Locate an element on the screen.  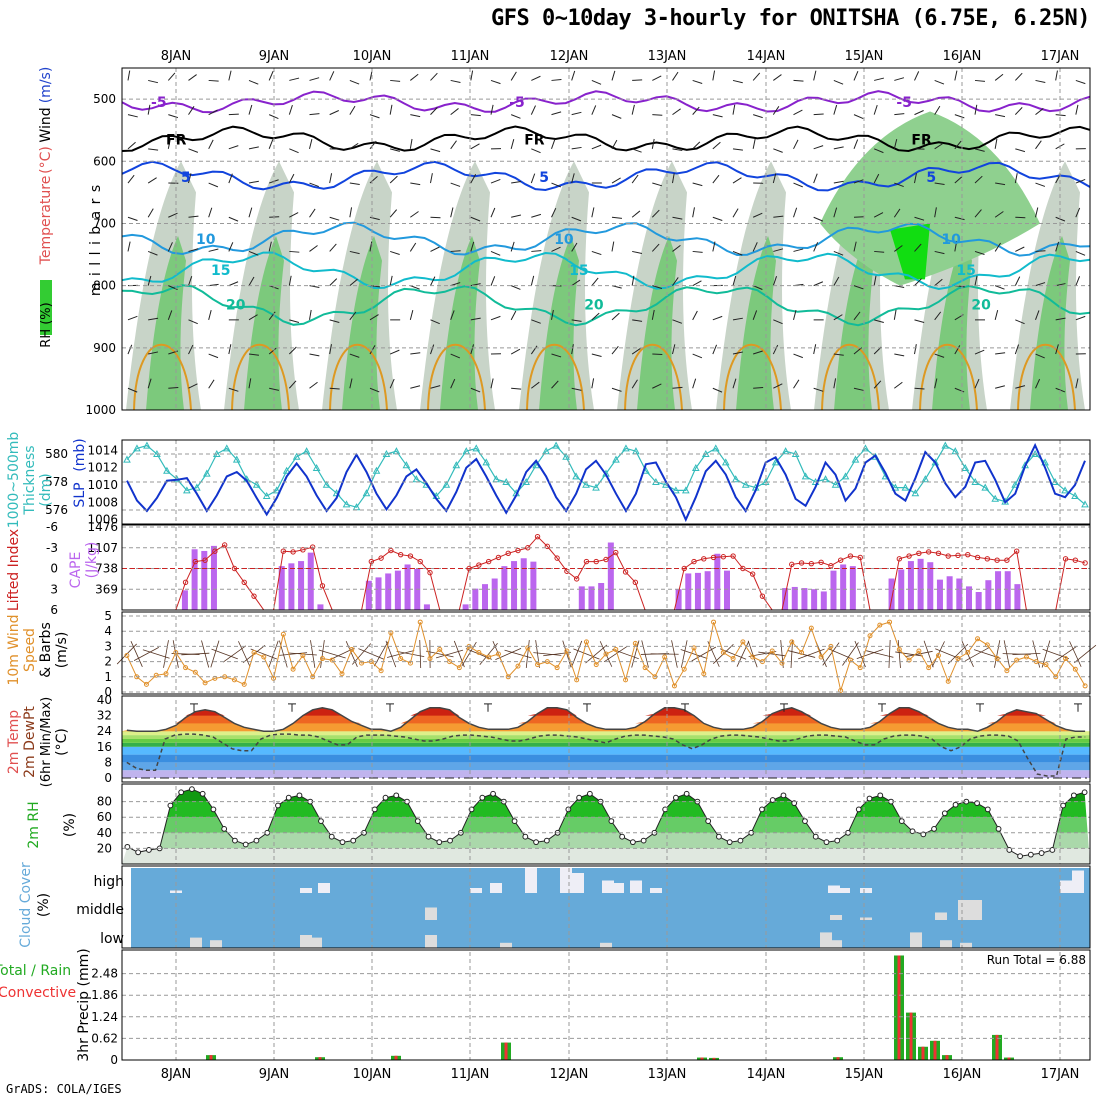
temperature-axis-label: Temperature is located at coordinates (46, 221).